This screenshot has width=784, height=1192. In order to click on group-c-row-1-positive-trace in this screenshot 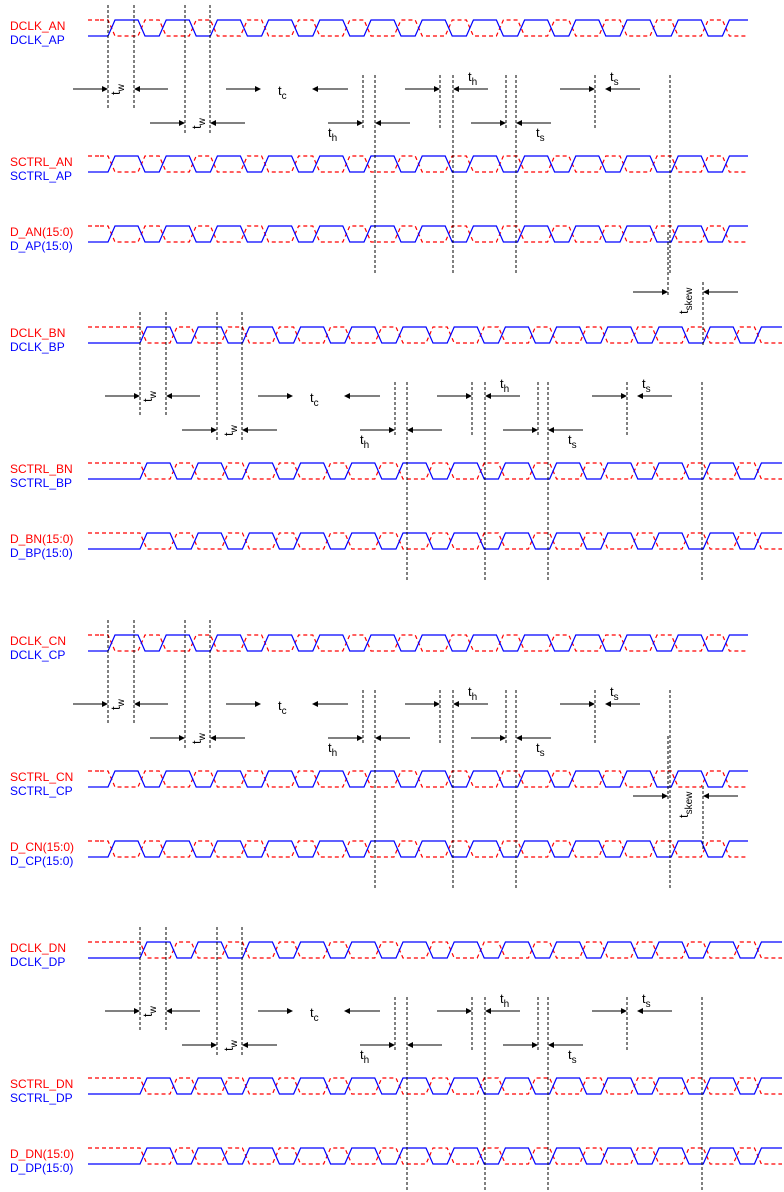, I will do `click(424, 779)`.